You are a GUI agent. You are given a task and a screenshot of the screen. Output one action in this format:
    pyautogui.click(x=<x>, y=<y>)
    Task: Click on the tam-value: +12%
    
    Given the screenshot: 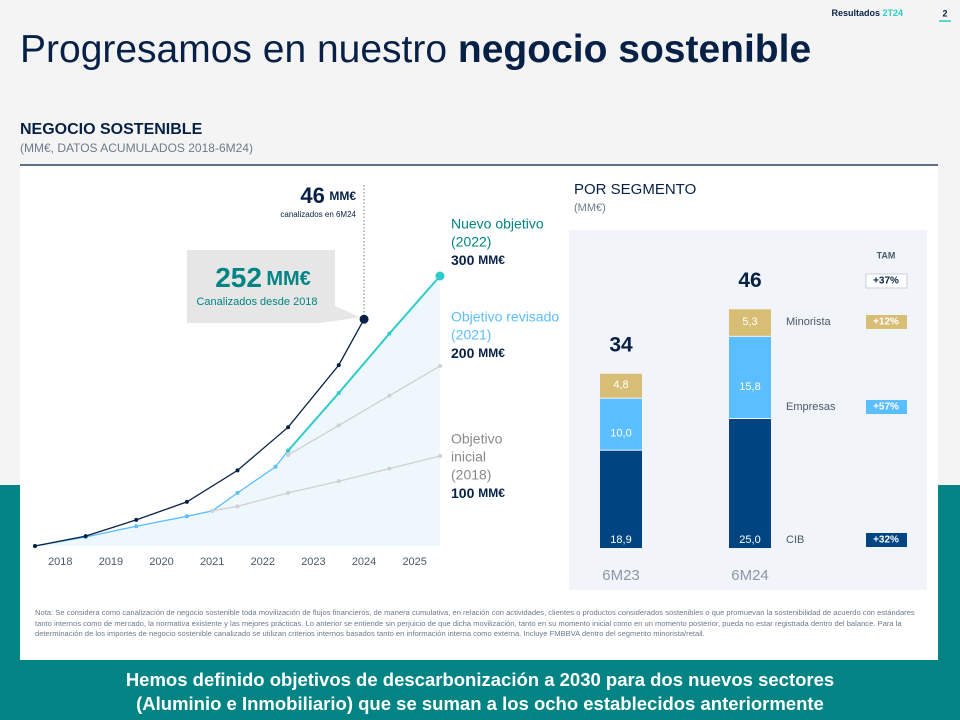 What is the action you would take?
    pyautogui.click(x=886, y=322)
    